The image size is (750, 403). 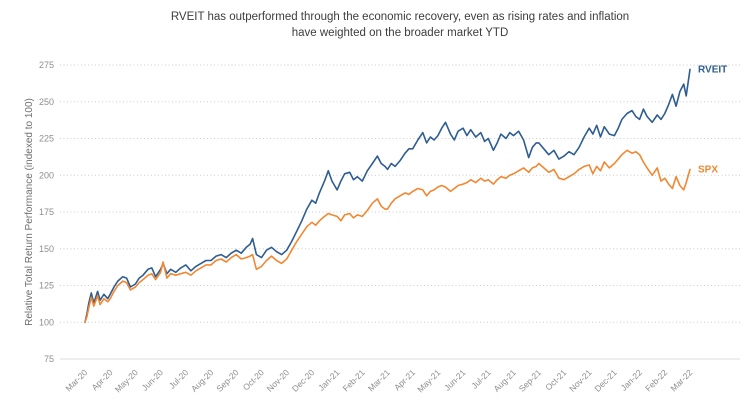 I want to click on x-tick-label: Jan-21, so click(x=329, y=380).